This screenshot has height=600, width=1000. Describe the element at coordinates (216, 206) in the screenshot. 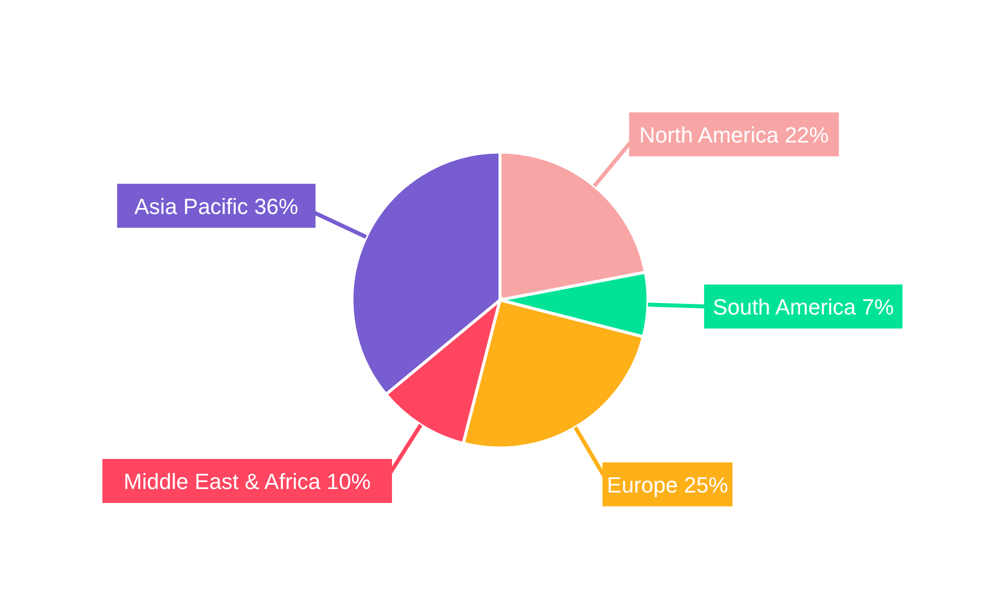

I see `slice-label: Asia Pacific 36%` at that location.